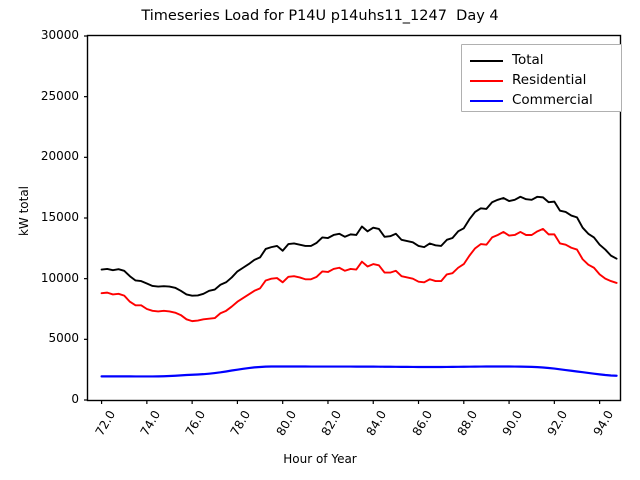 The image size is (640, 480). I want to click on legend-entry-commercial: Commercial, so click(531, 101).